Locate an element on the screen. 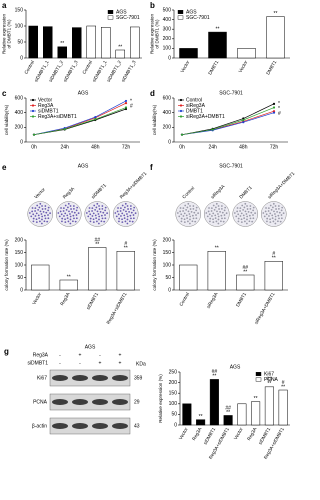 The width and height of the screenshot is (320, 500). chart-title: SGC-7901 is located at coordinates (231, 166).